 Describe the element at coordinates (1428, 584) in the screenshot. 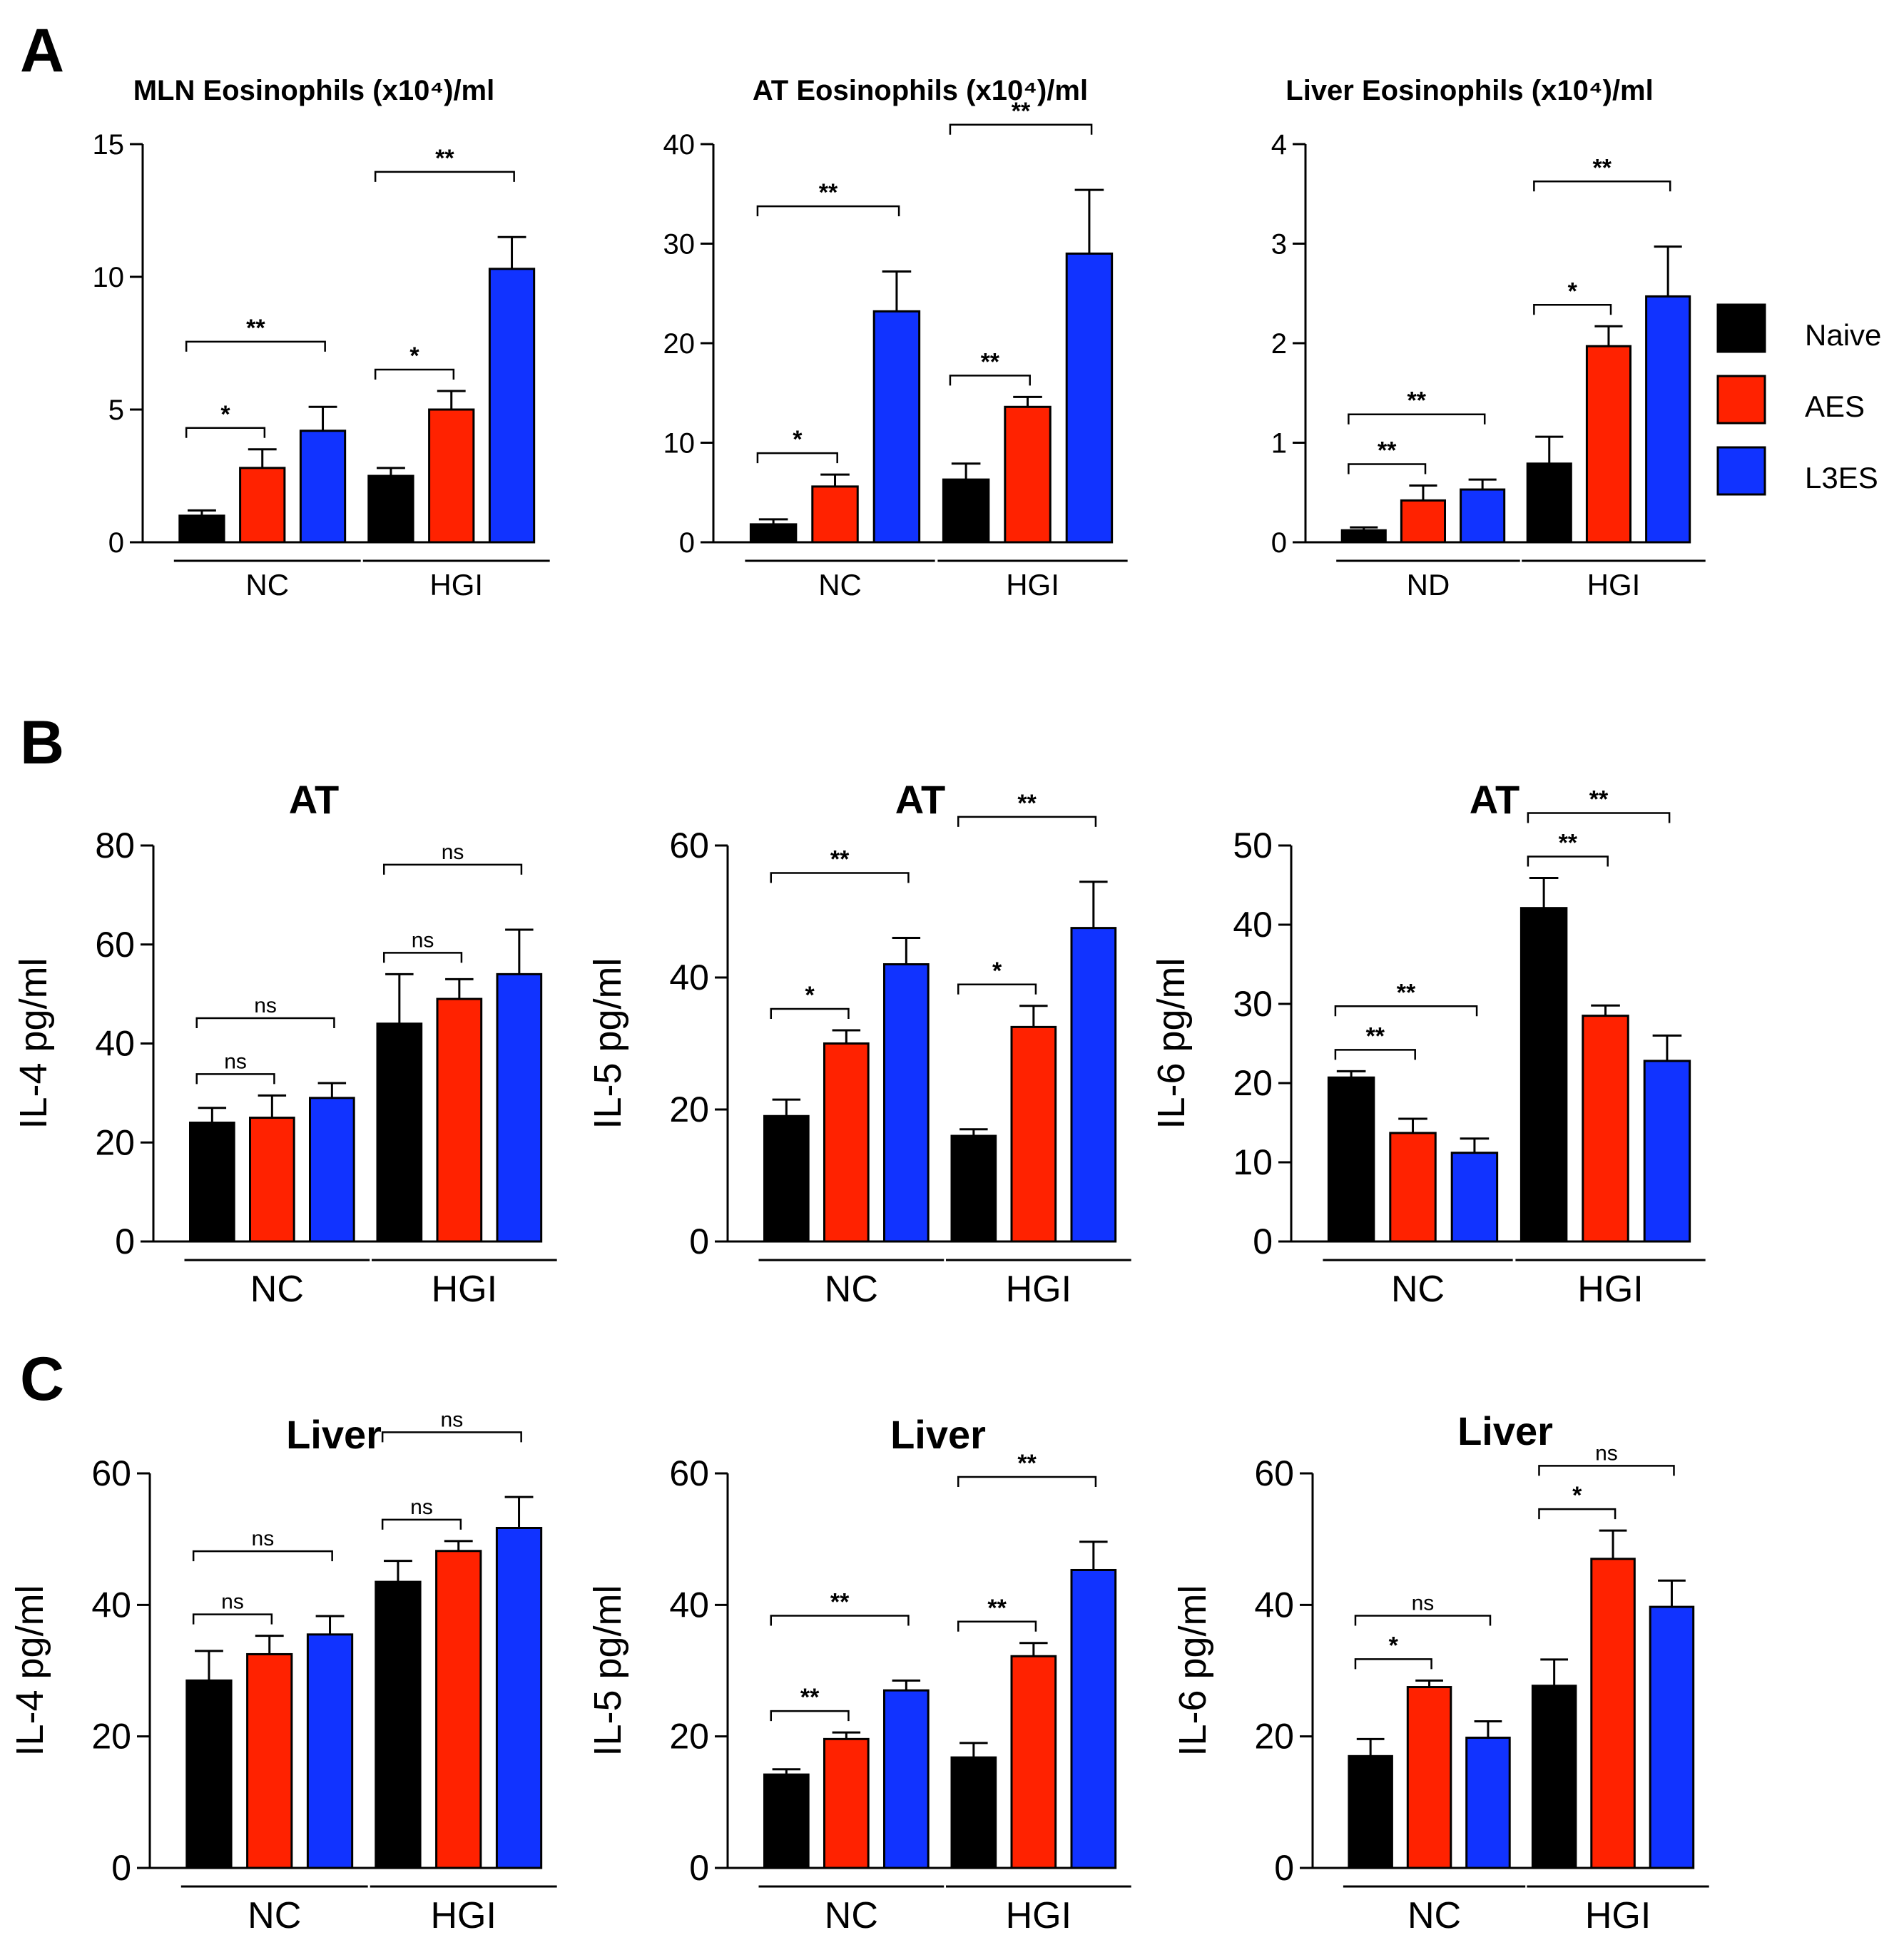

I see `group-label: ND` at that location.